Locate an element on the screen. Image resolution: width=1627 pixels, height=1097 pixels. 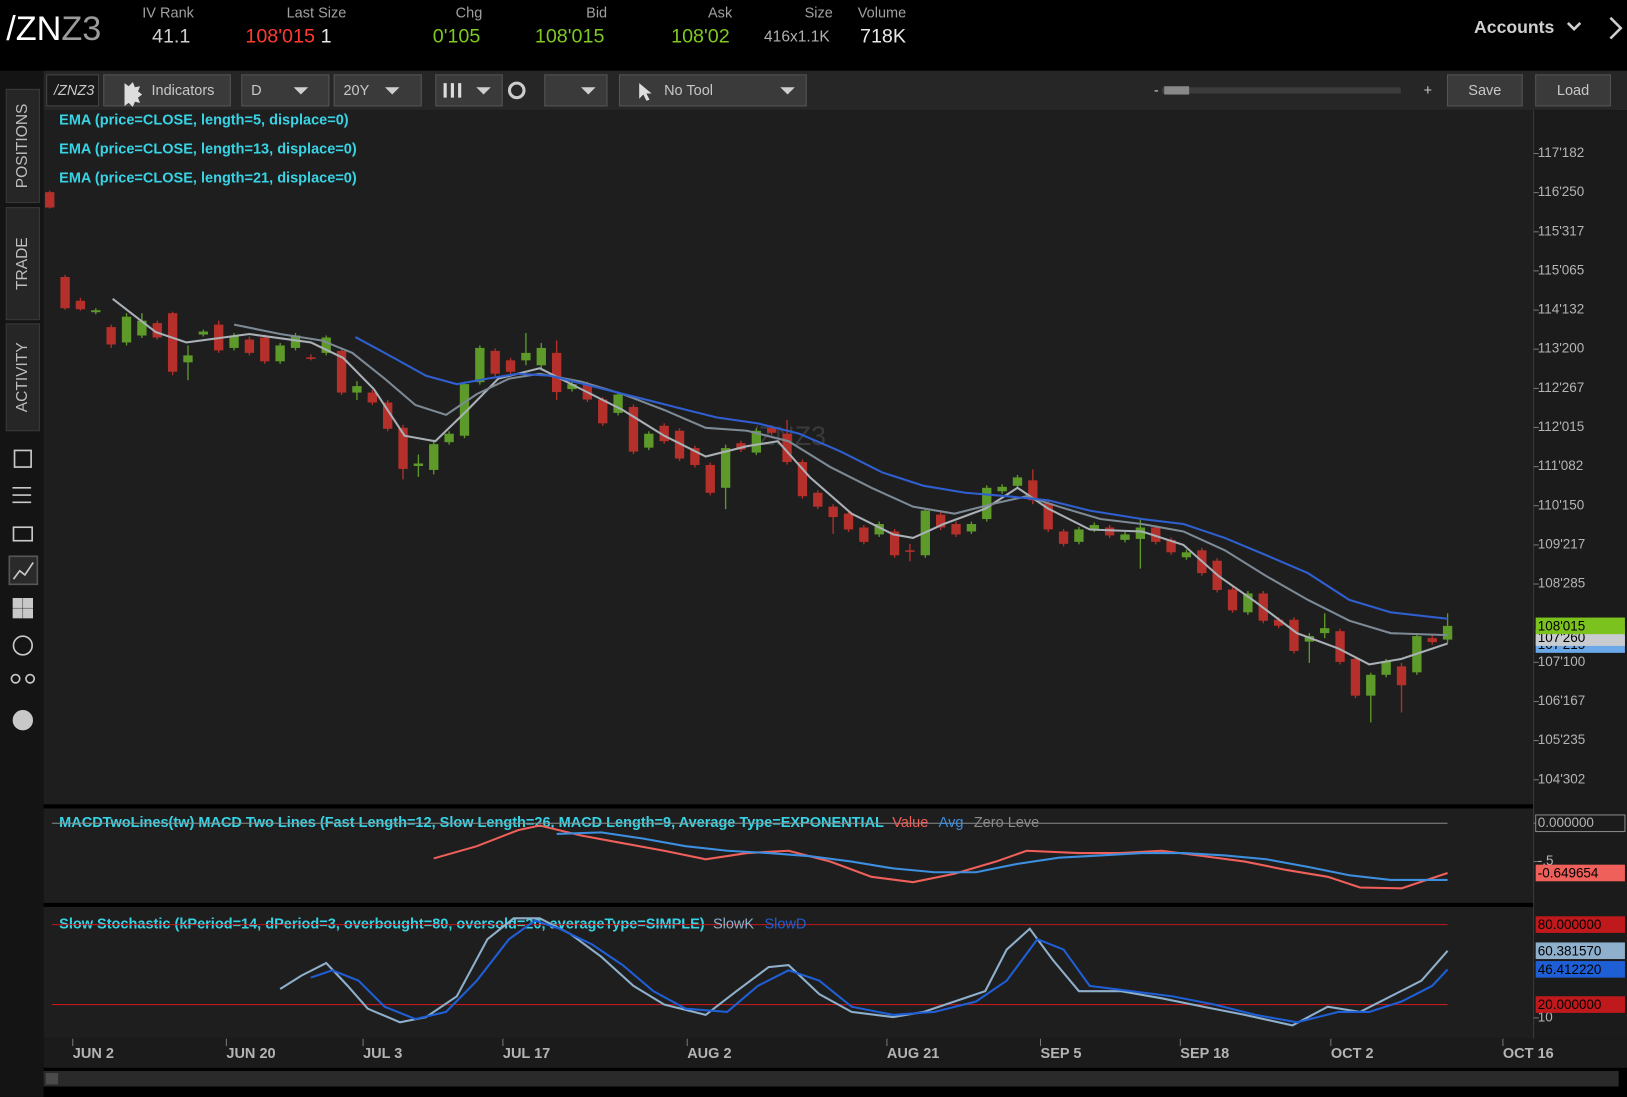
accounts-chevron is located at coordinates (1574, 27).